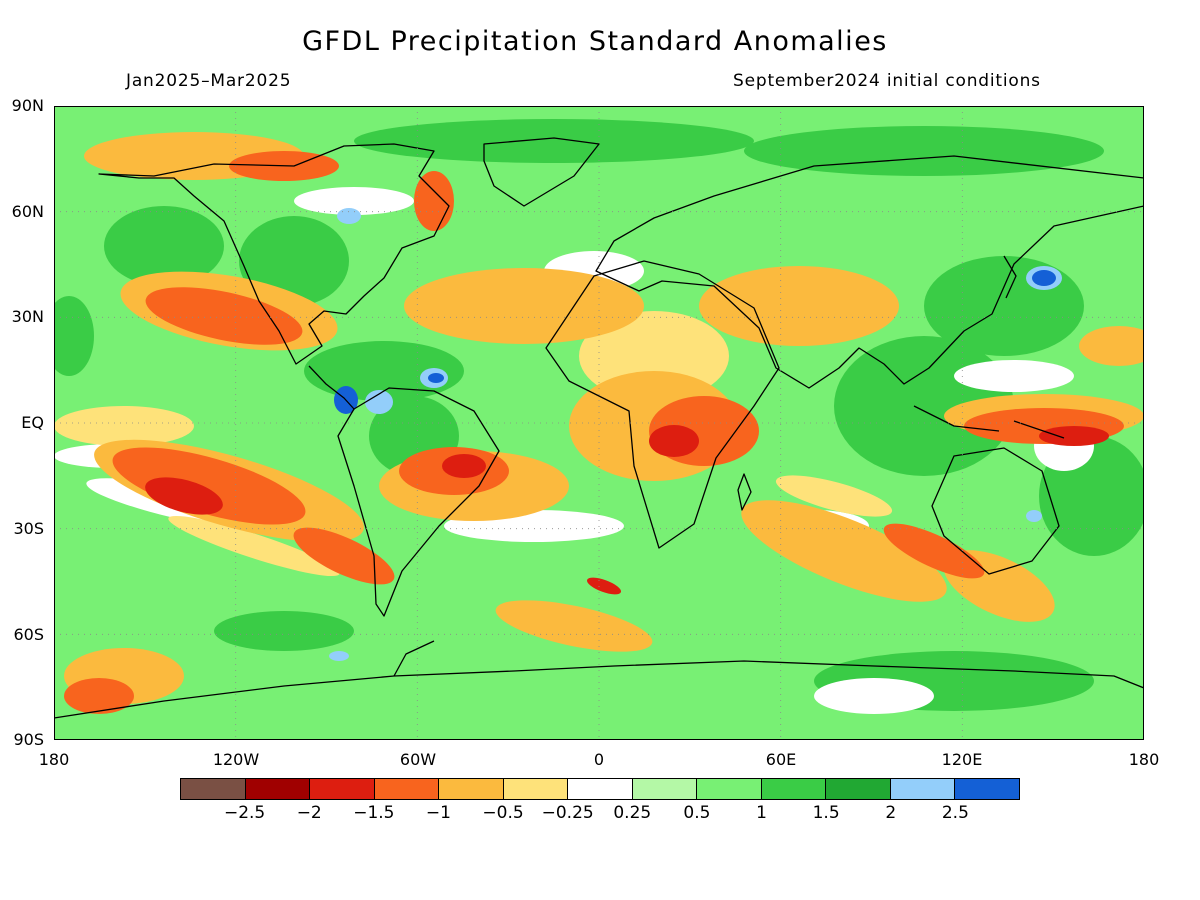  Describe the element at coordinates (955, 813) in the screenshot. I see `legend-label: 2.5` at that location.